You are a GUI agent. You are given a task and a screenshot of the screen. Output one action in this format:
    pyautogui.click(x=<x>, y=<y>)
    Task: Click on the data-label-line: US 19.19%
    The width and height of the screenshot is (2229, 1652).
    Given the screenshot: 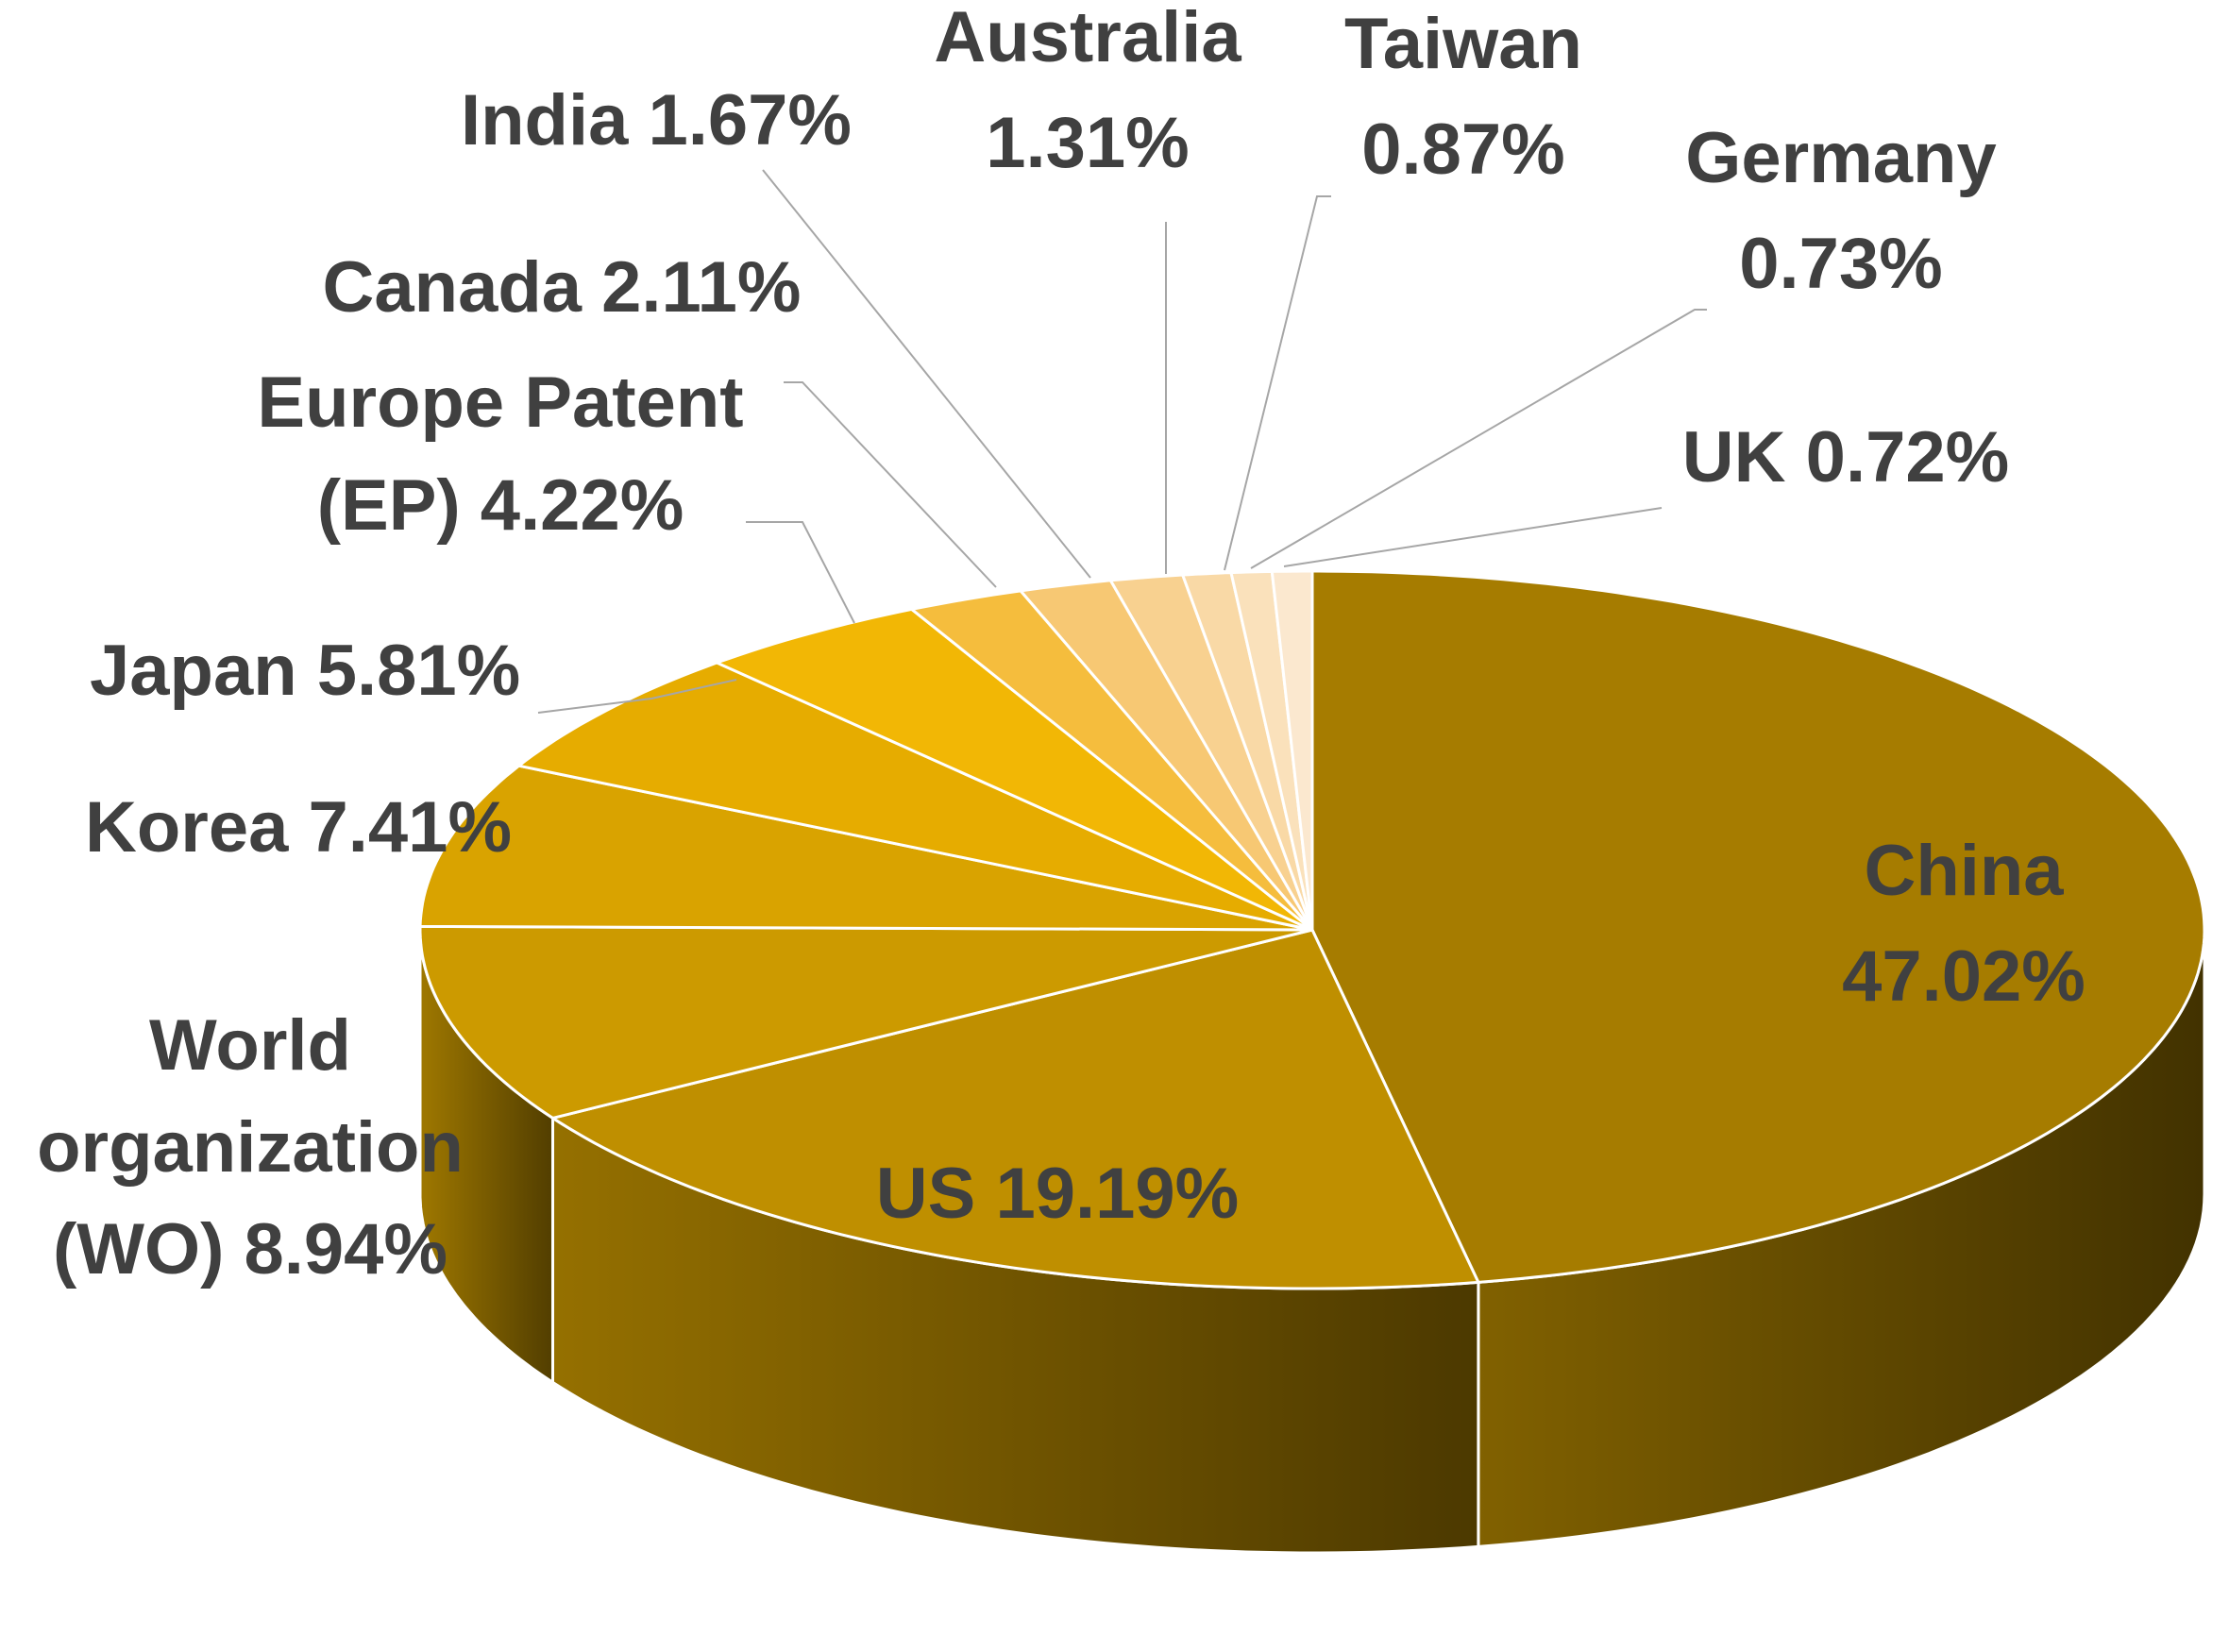 What is the action you would take?
    pyautogui.click(x=1057, y=1194)
    